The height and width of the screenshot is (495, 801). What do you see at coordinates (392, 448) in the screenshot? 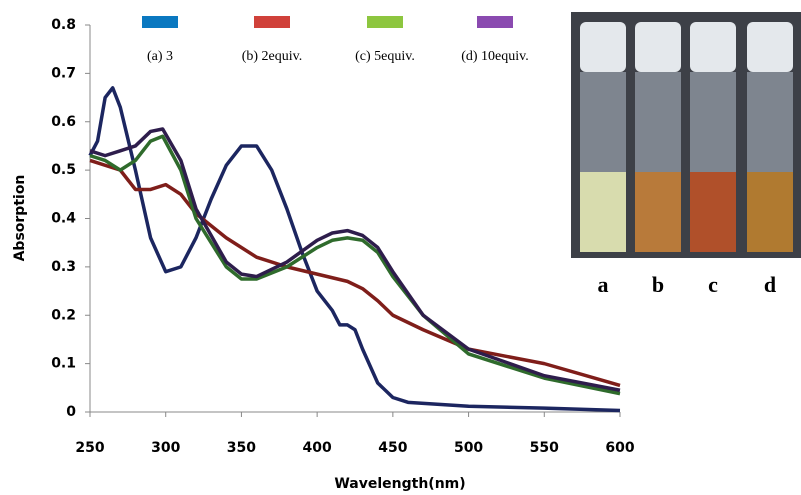
I see `x-tick-label: 450` at bounding box center [392, 448].